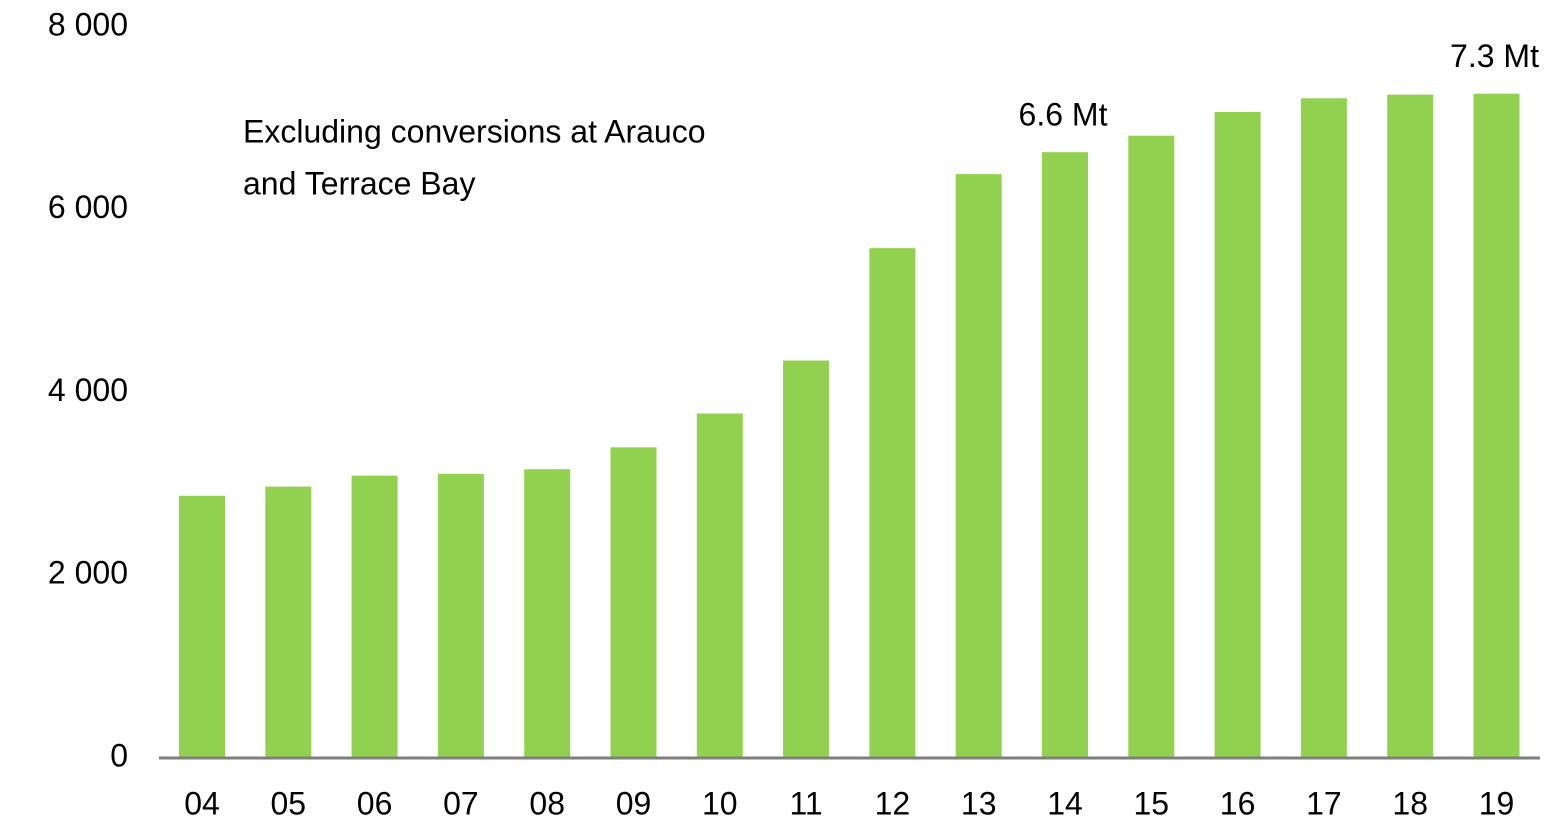 The width and height of the screenshot is (1565, 829). What do you see at coordinates (1152, 803) in the screenshot?
I see `x-tick-label: 15` at bounding box center [1152, 803].